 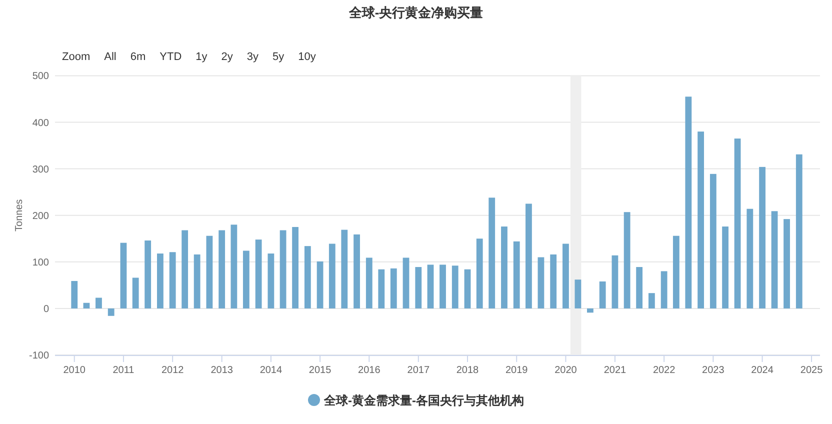 I want to click on x-tick-label: 2024, so click(x=762, y=370).